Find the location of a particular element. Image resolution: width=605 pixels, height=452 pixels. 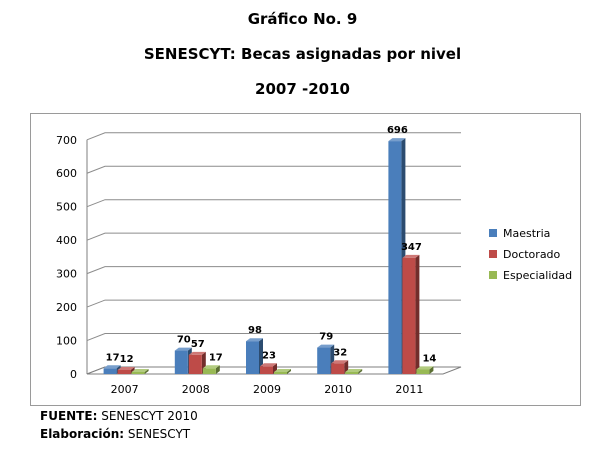

chart-title: SENESCYT: Becas asignadas por nivel is located at coordinates (302, 54).